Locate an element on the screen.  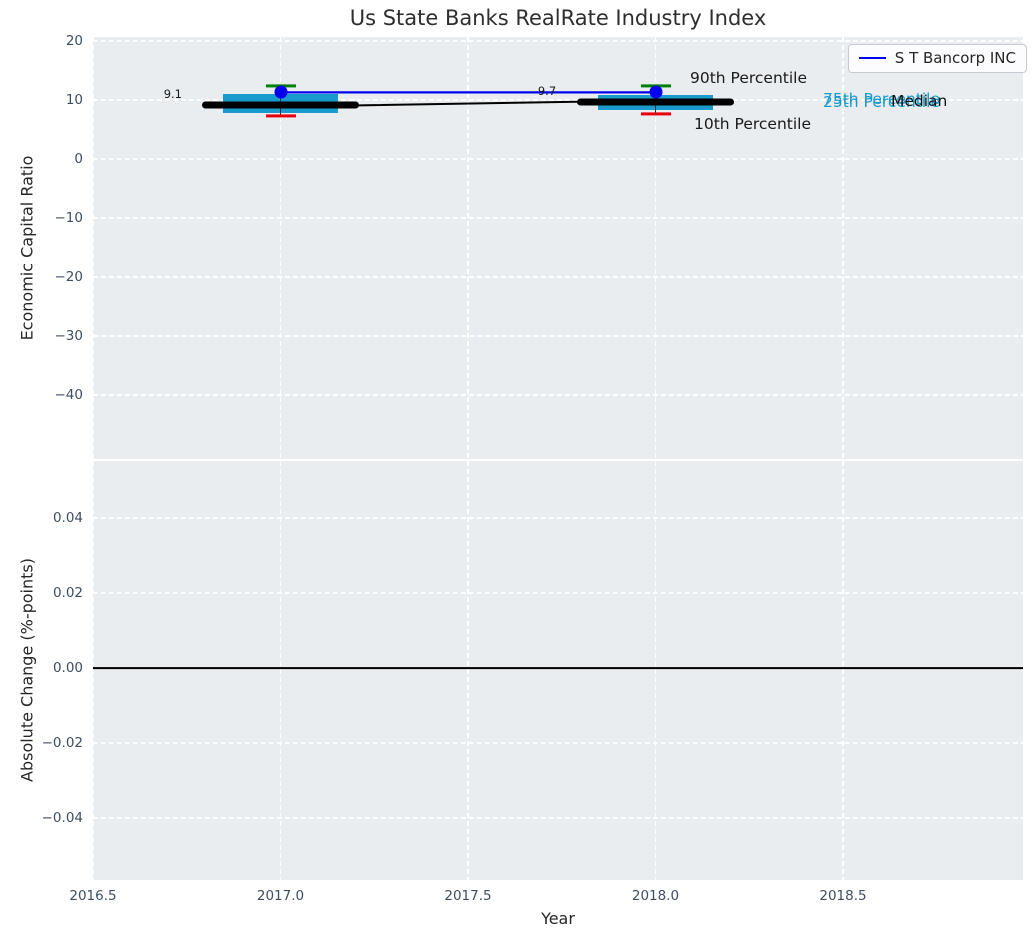
y-tick-label: 0 is located at coordinates (78, 159).